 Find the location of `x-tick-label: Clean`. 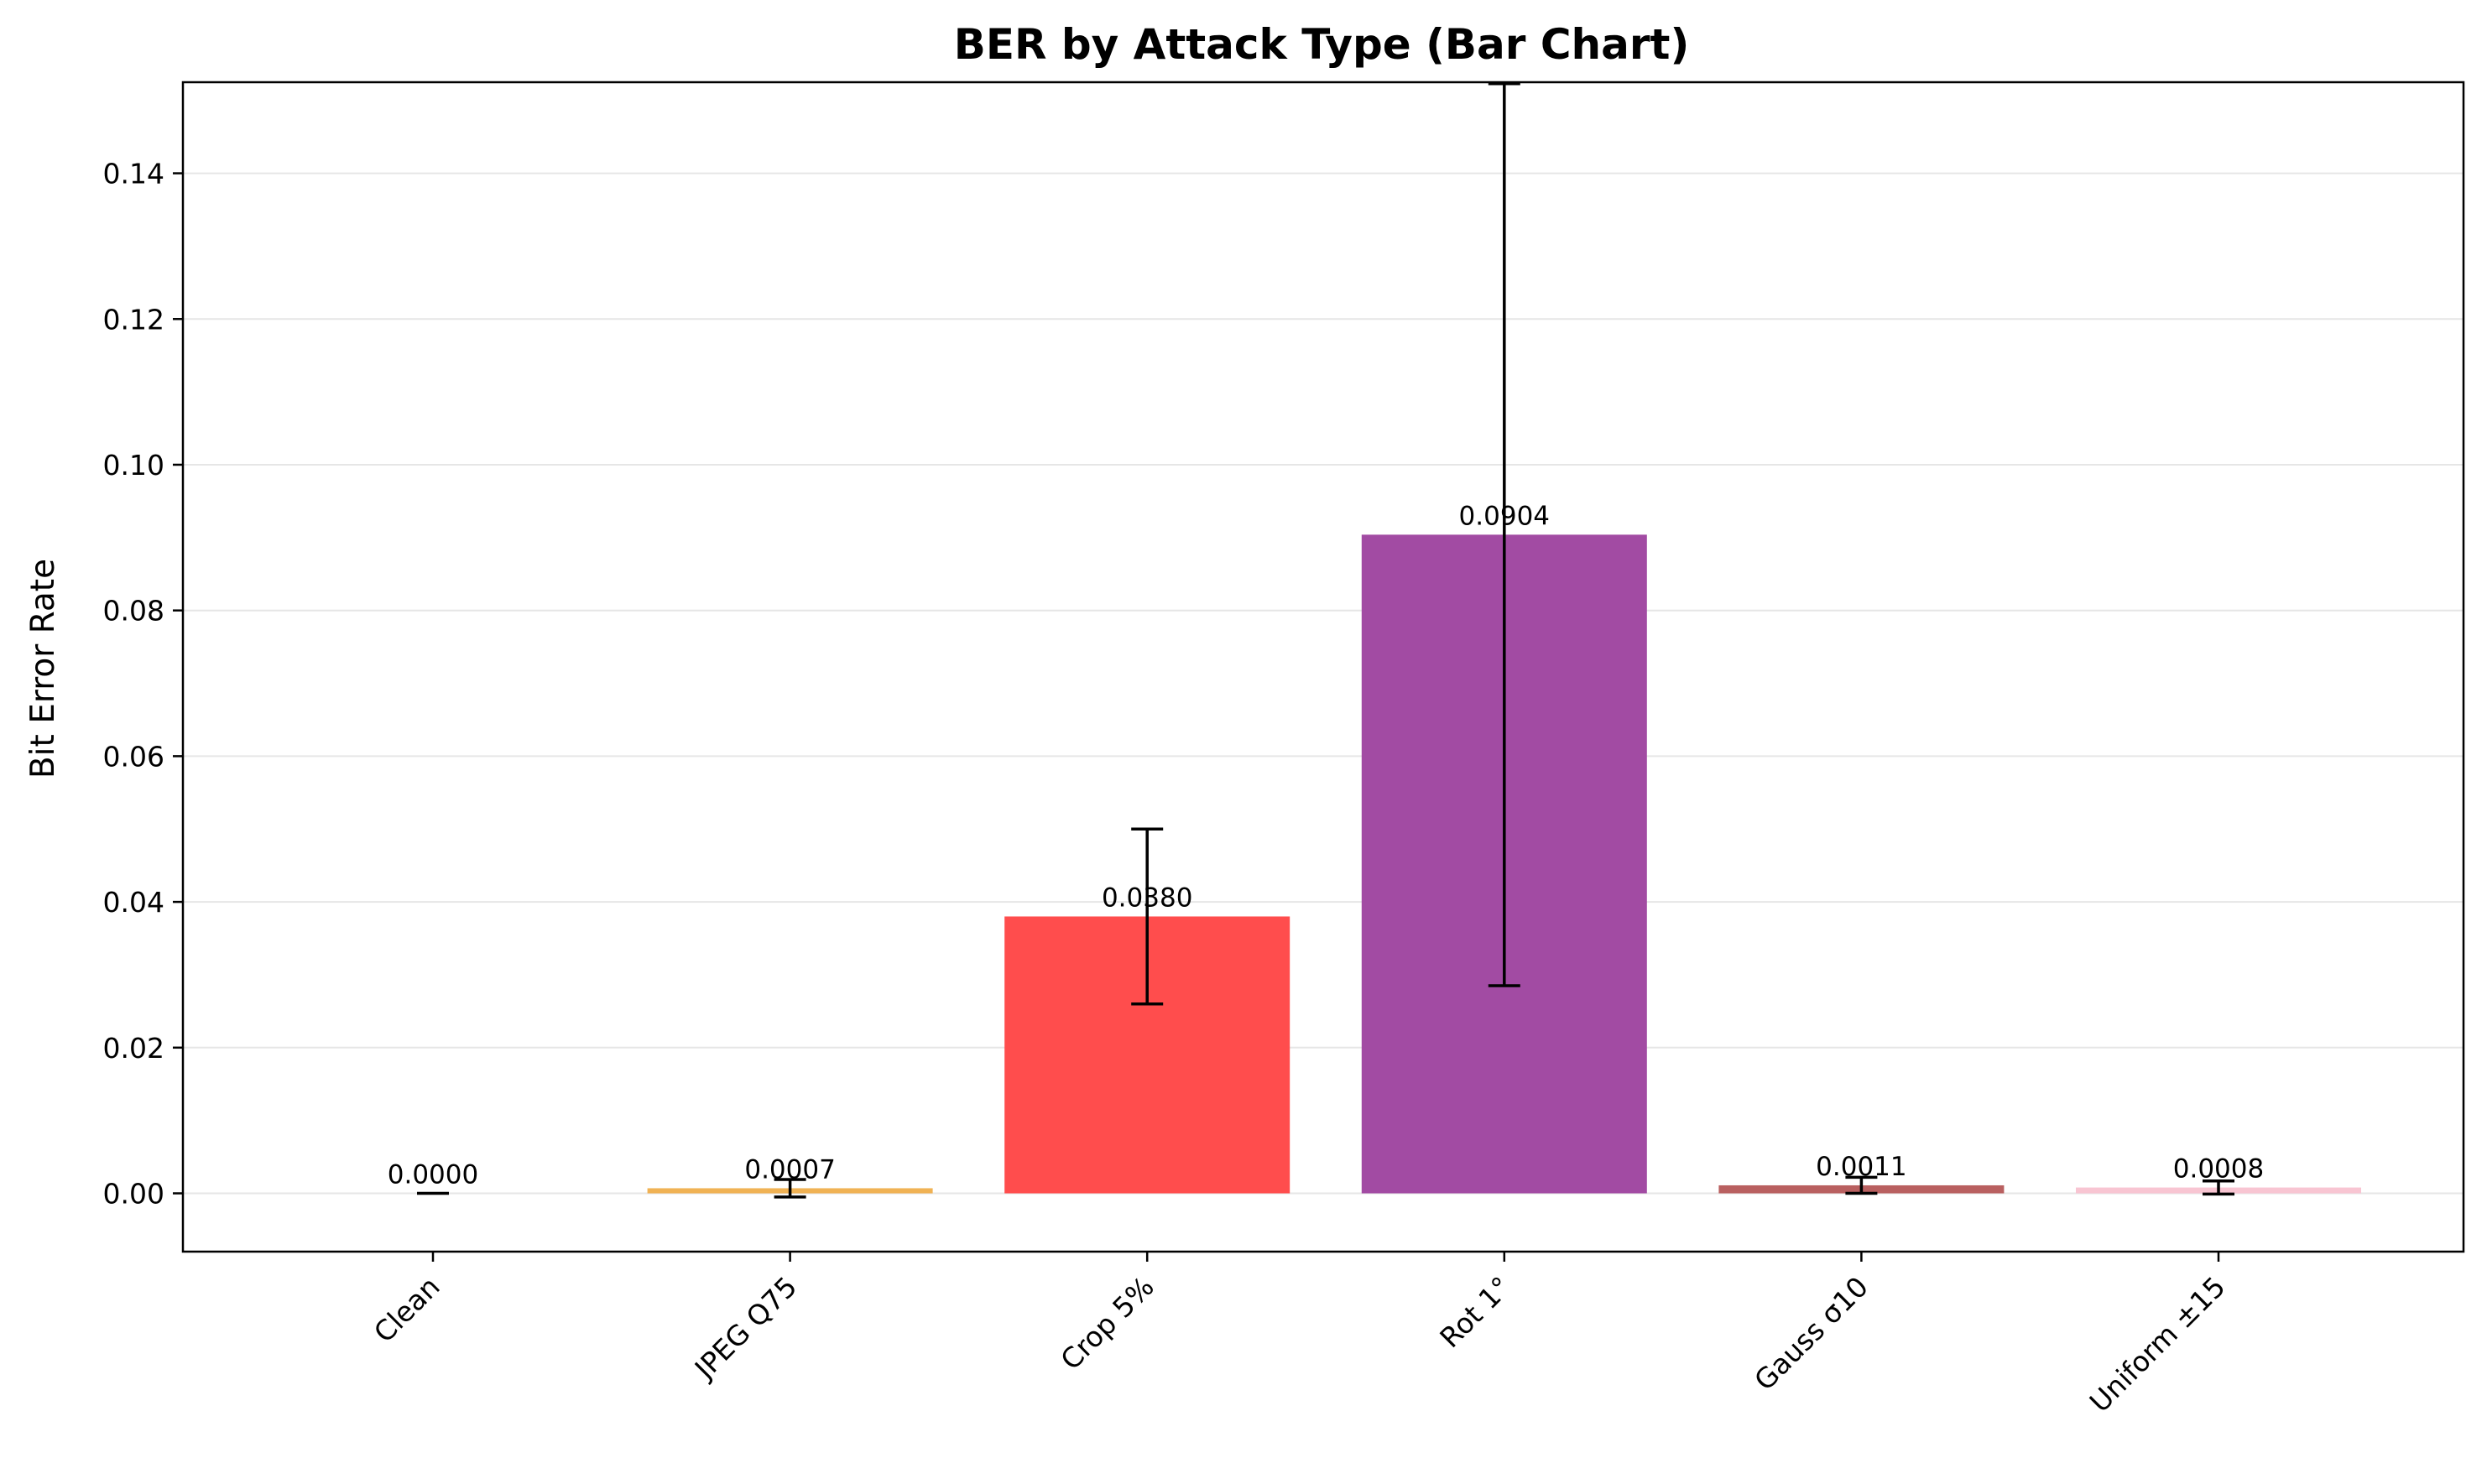

x-tick-label: Clean is located at coordinates (407, 1309).